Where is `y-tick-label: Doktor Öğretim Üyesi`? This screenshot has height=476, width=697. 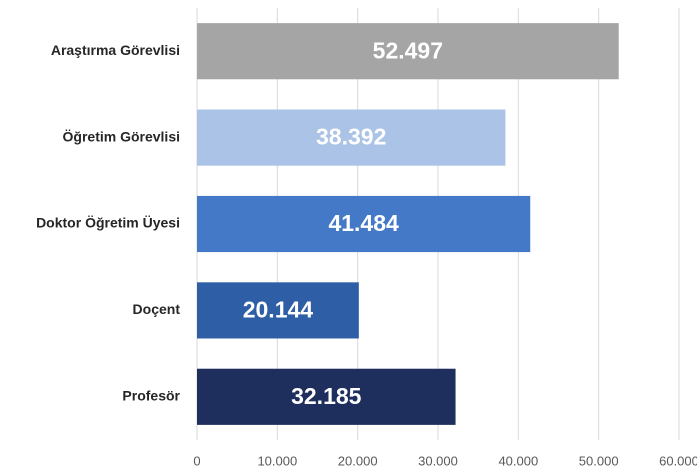
y-tick-label: Doktor Öğretim Üyesi is located at coordinates (108, 223).